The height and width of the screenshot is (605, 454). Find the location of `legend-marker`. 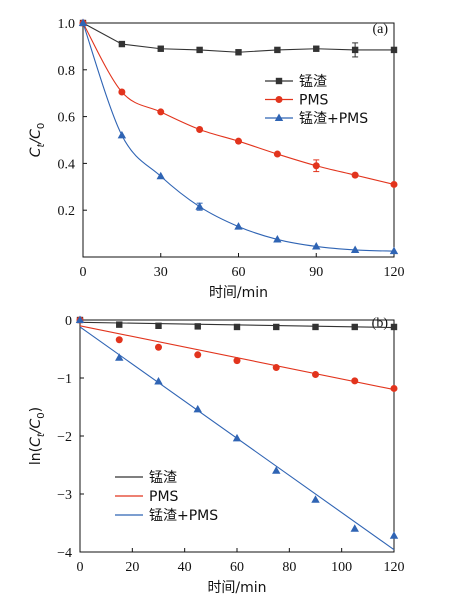

legend-marker is located at coordinates (279, 99).